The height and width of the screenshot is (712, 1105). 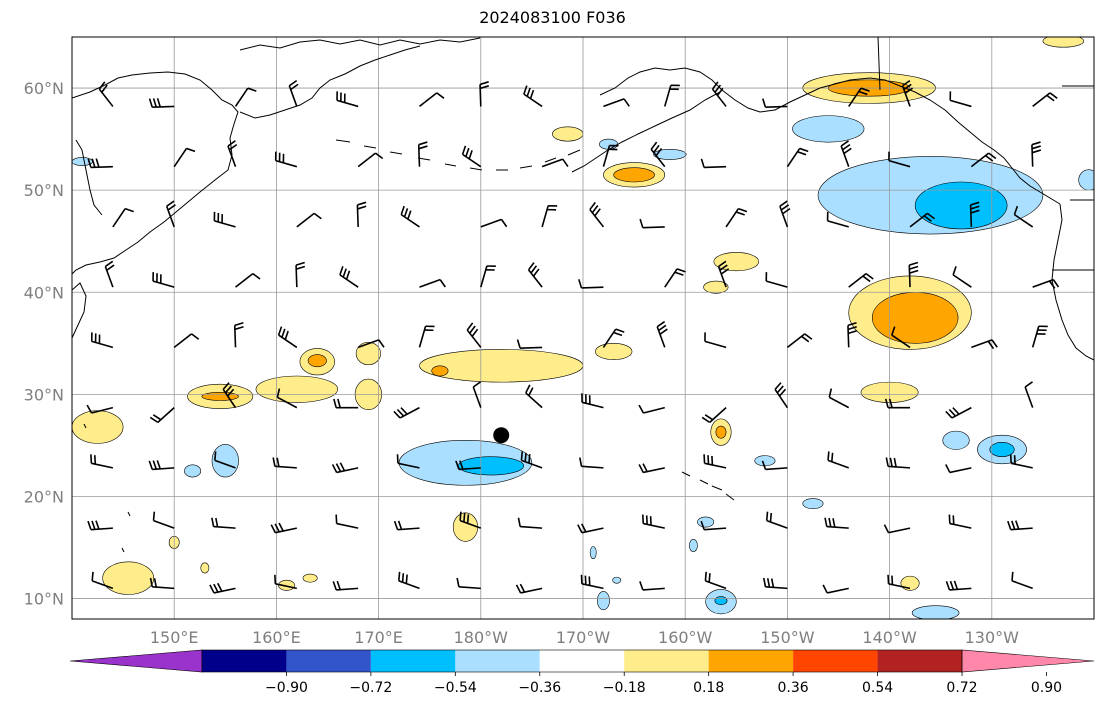 What do you see at coordinates (481, 637) in the screenshot?
I see `lon-tick-label: 180°W` at bounding box center [481, 637].